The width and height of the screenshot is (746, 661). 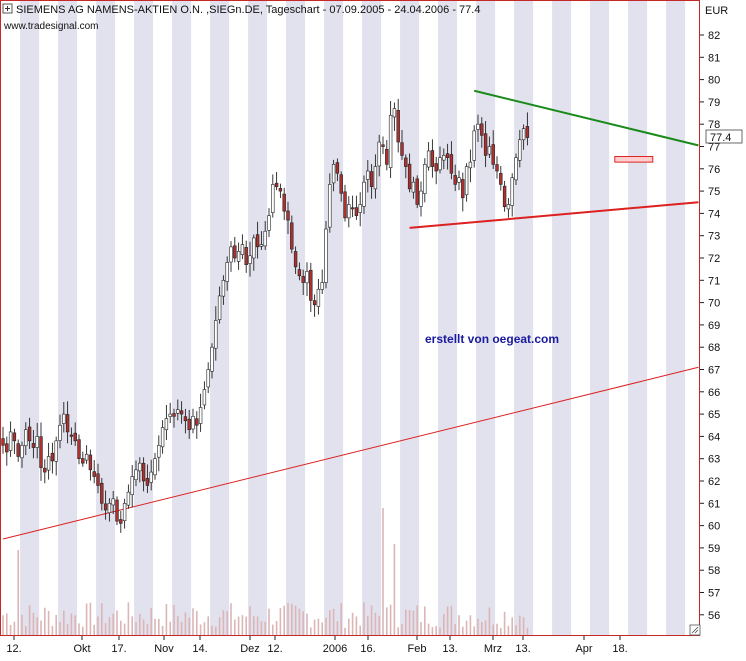 What do you see at coordinates (695, 630) in the screenshot?
I see `resize-grip-icon` at bounding box center [695, 630].